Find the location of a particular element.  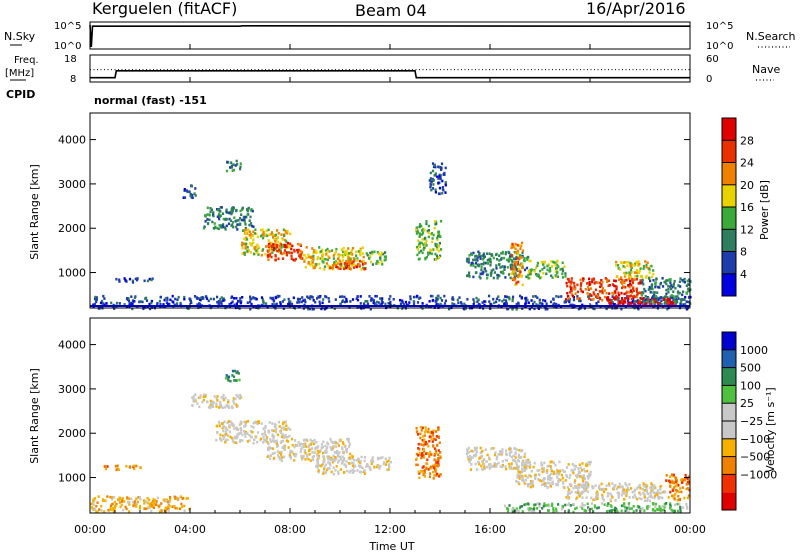

power-cbar-tick-label: 28 is located at coordinates (747, 140).